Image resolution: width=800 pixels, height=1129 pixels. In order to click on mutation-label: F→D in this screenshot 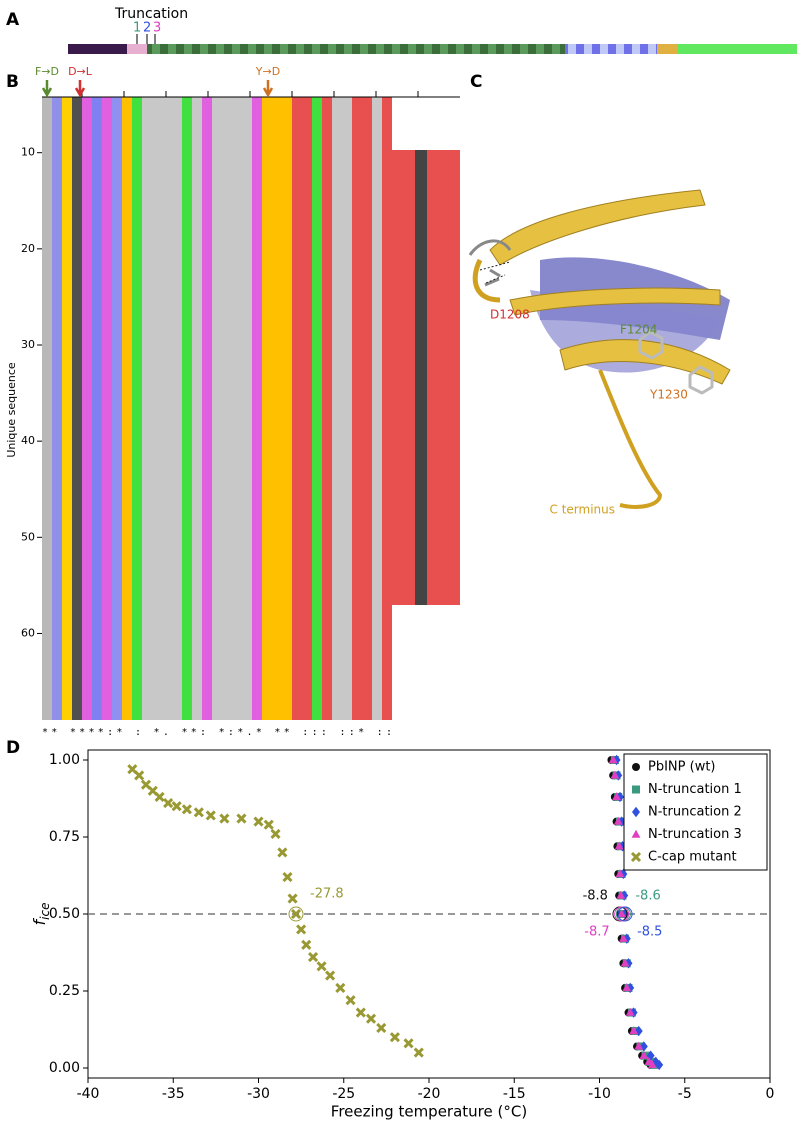, I will do `click(47, 71)`.